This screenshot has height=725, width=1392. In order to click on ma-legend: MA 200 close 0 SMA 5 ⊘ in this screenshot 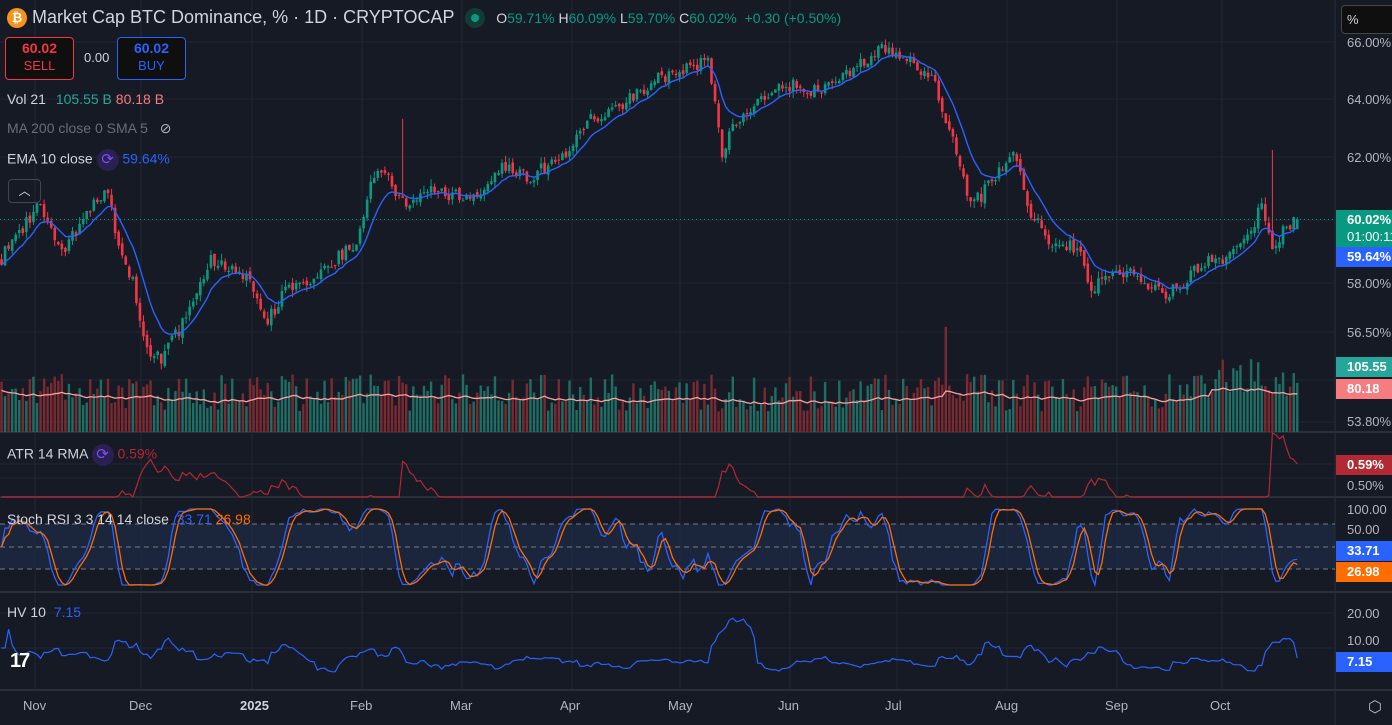, I will do `click(89, 128)`.